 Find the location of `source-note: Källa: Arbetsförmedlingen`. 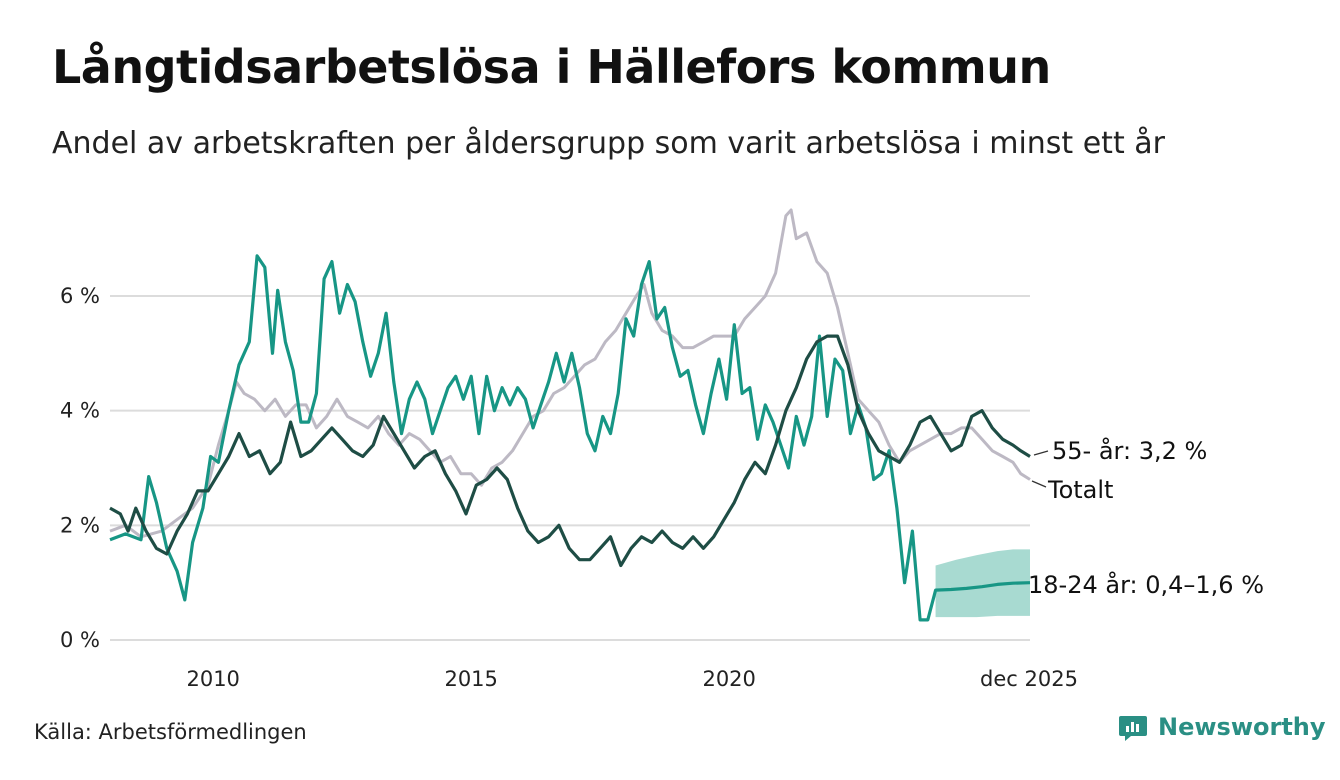

source-note: Källa: Arbetsförmedlingen is located at coordinates (170, 732).